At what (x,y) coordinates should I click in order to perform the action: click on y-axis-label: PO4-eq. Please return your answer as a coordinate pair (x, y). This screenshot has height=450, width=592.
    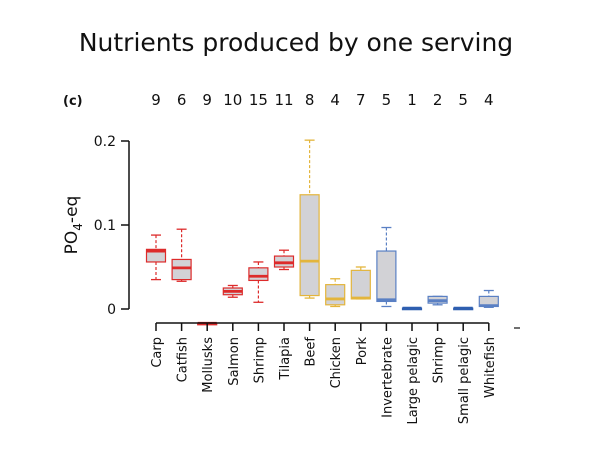
    Looking at the image, I should click on (73, 225).